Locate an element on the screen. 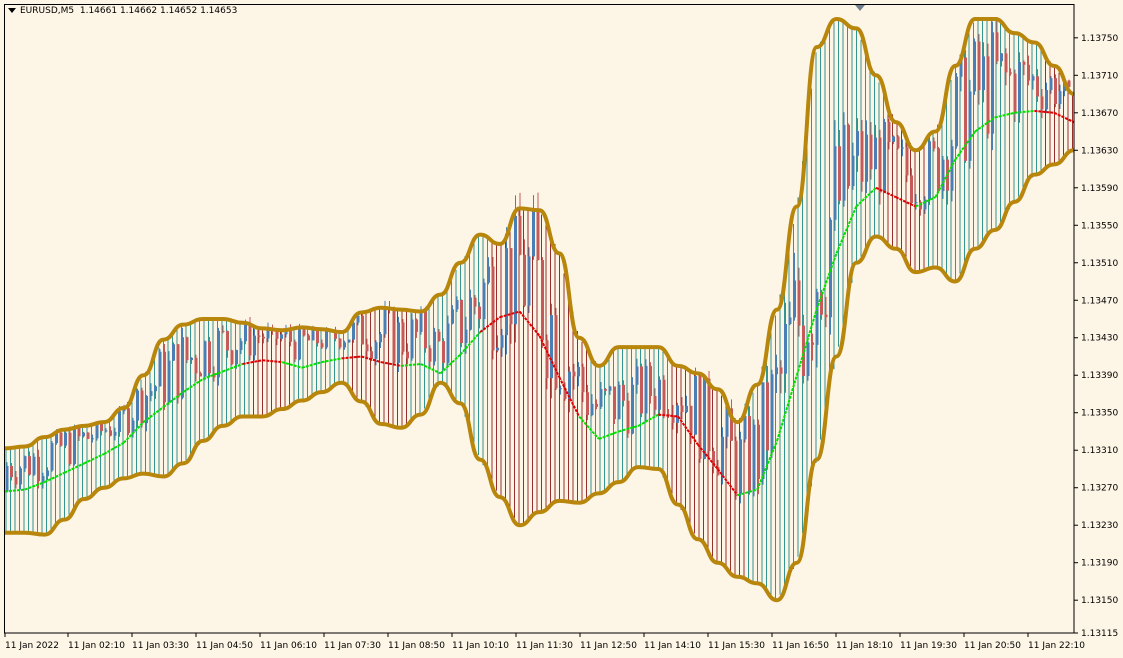  x-tick-label: 11 Jan 06:10 is located at coordinates (288, 646).